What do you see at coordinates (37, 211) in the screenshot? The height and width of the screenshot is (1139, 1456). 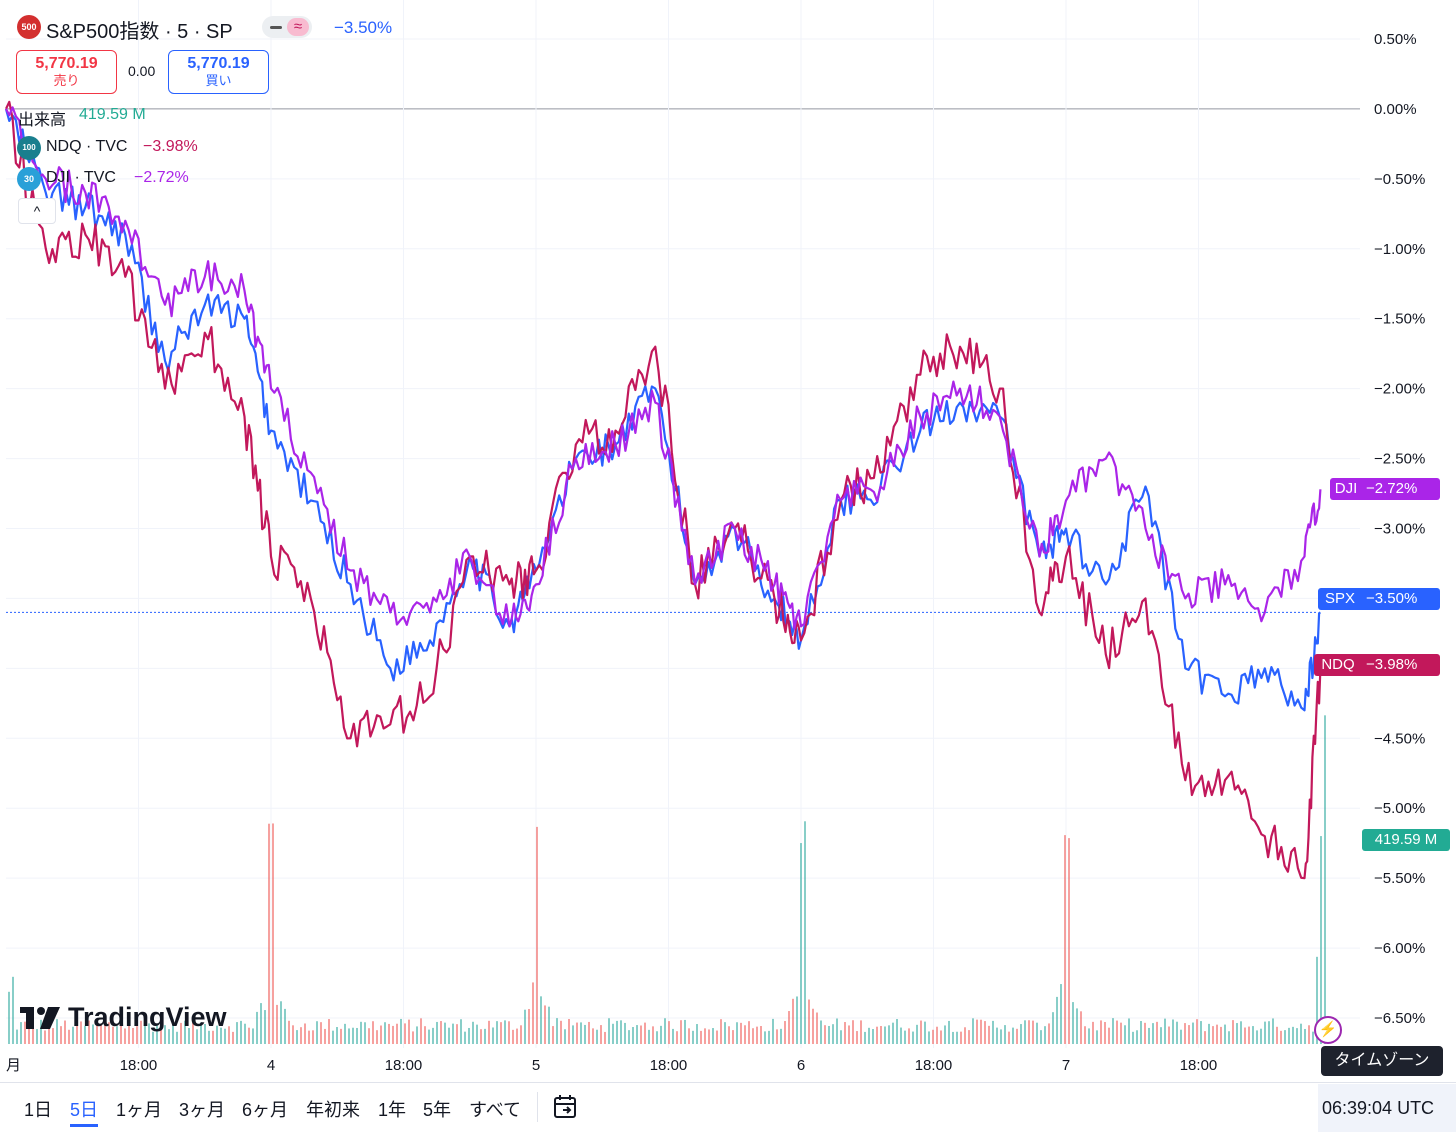 I see `collapse-legend-button: ^` at bounding box center [37, 211].